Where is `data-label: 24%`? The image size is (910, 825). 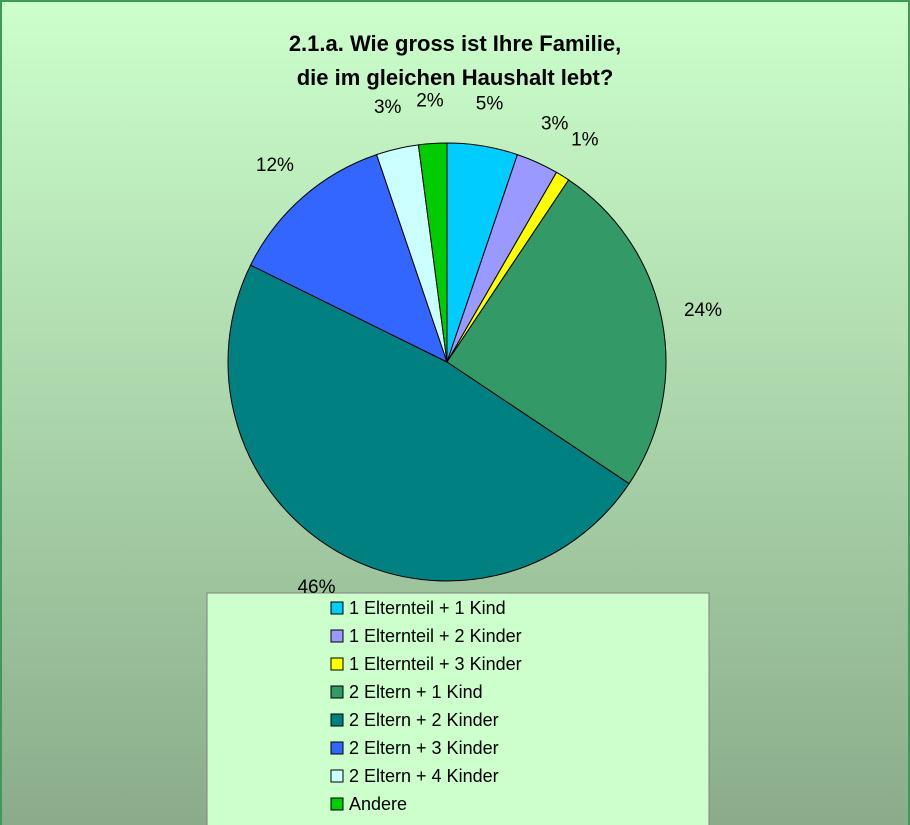
data-label: 24% is located at coordinates (703, 310).